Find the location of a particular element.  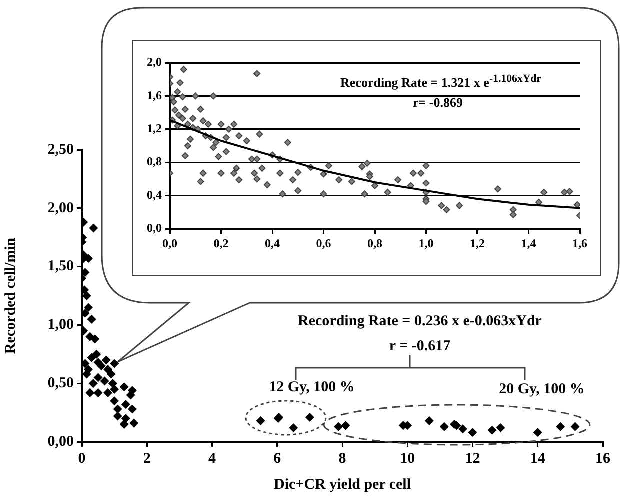

y-tick-label: 2,50 is located at coordinates (61, 150).